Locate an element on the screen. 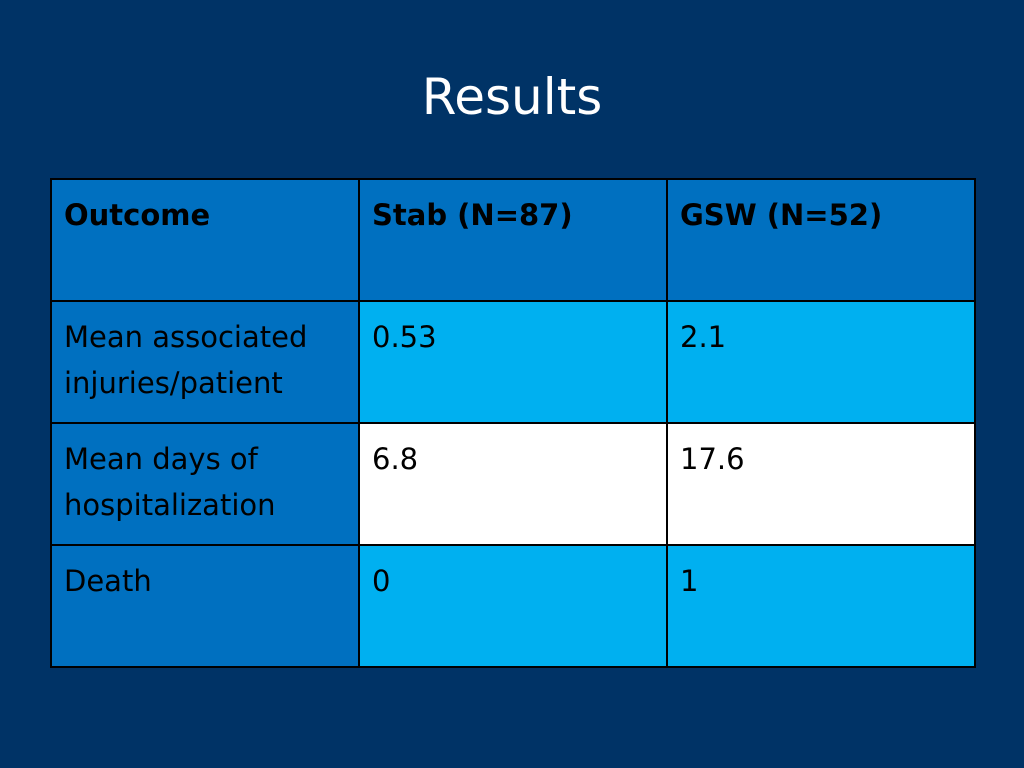 This screenshot has height=768, width=1024. header-stab: Stab (N=87) is located at coordinates (513, 240).